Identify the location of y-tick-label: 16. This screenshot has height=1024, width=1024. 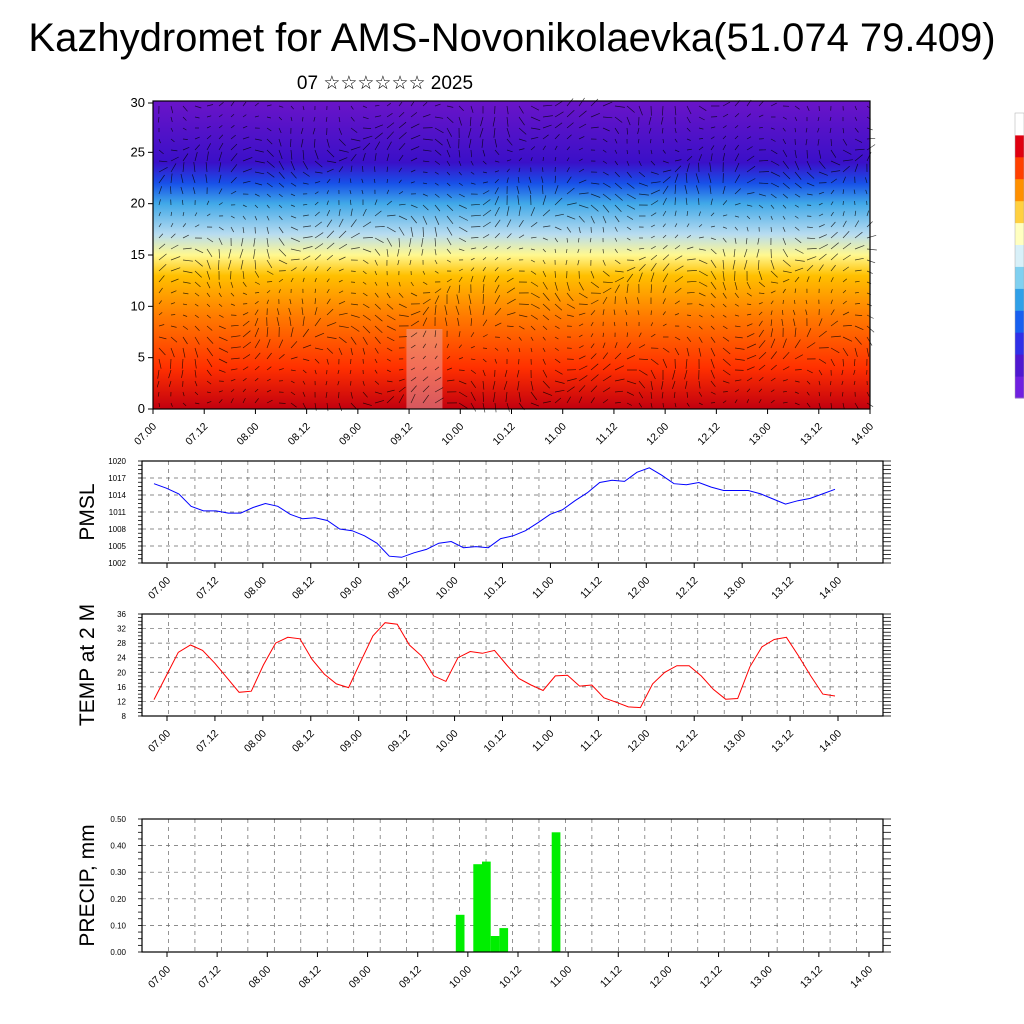
(121, 687).